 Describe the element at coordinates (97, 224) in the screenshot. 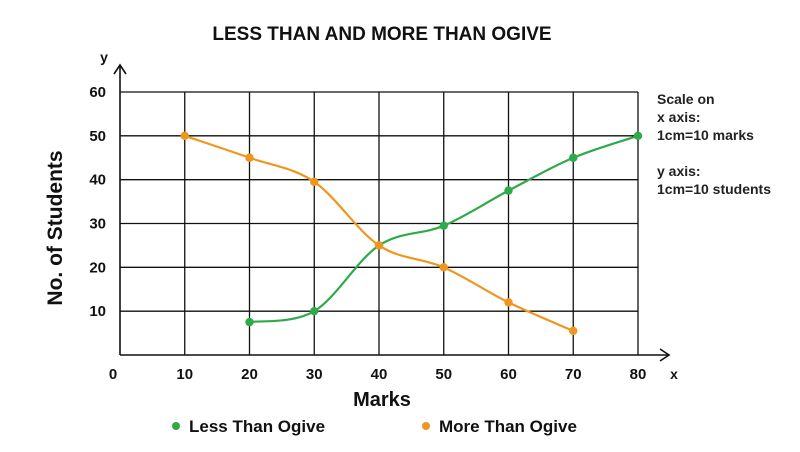

I see `y-tick-label: 30` at that location.